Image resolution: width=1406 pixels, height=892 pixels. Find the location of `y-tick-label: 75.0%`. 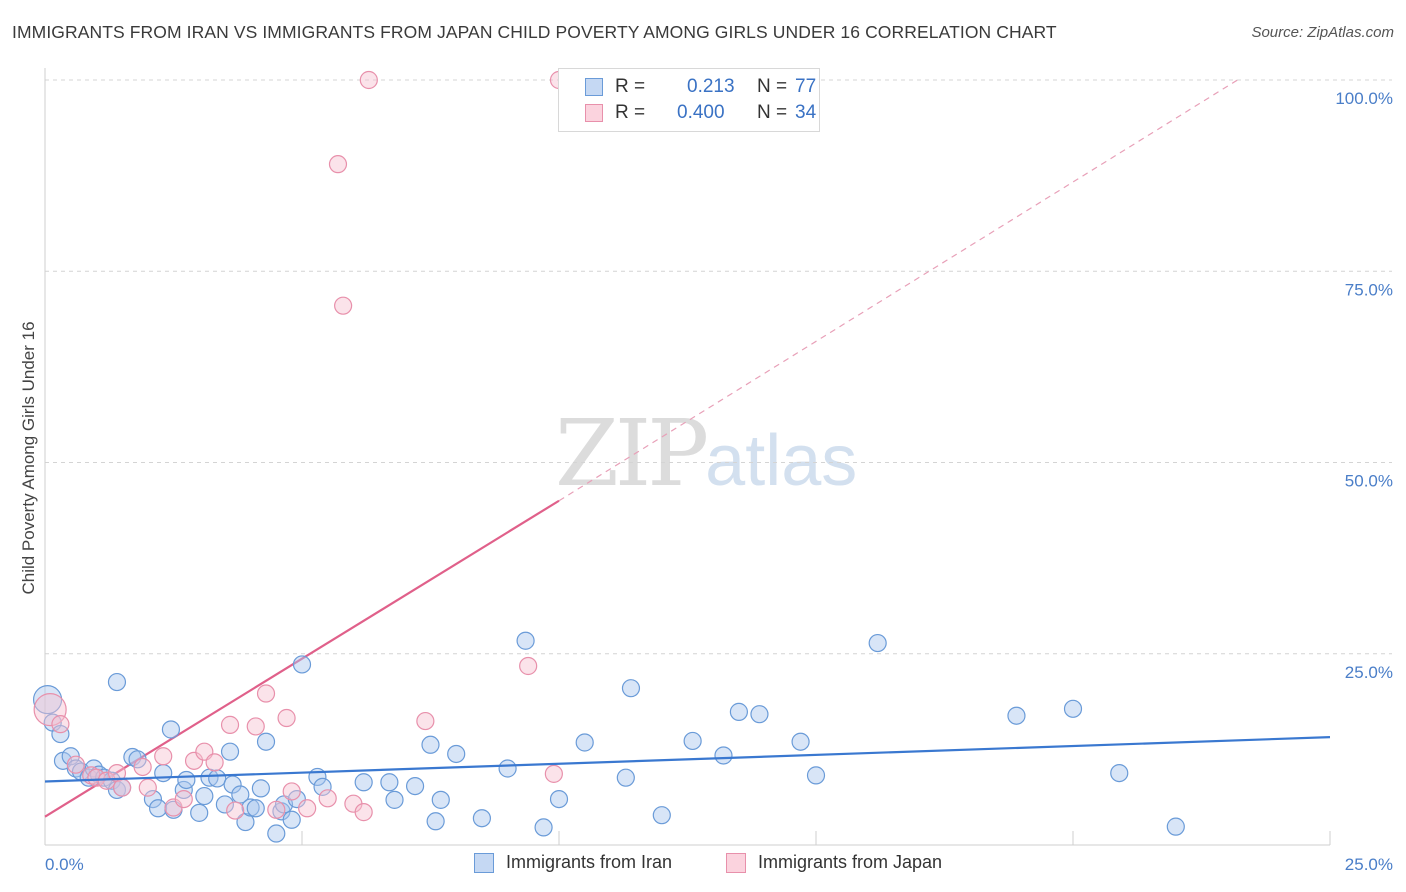

y-tick-label: 75.0% is located at coordinates (1369, 289).